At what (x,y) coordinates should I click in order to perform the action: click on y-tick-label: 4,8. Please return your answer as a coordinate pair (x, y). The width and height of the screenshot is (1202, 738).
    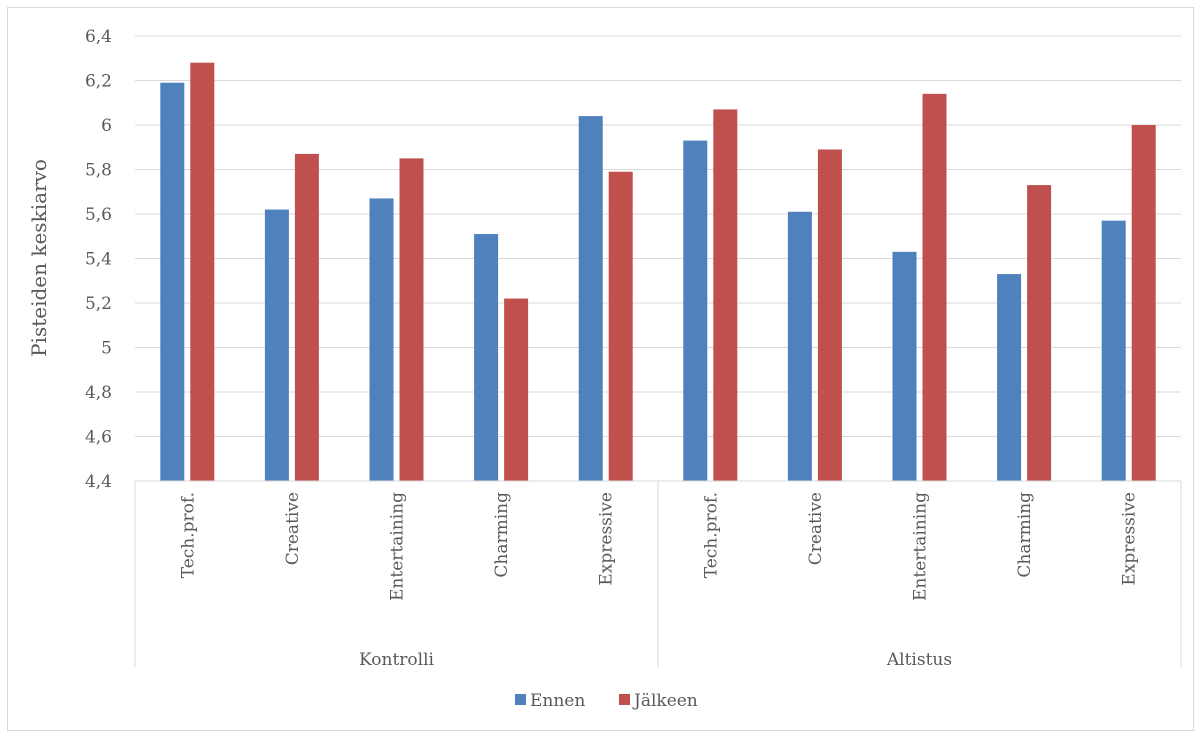
    Looking at the image, I should click on (98, 393).